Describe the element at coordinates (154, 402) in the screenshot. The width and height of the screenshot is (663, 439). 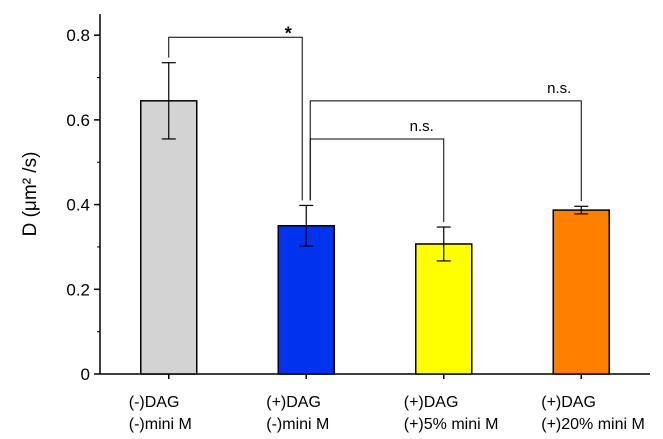
I see `x-category-label: (-)DAG` at that location.